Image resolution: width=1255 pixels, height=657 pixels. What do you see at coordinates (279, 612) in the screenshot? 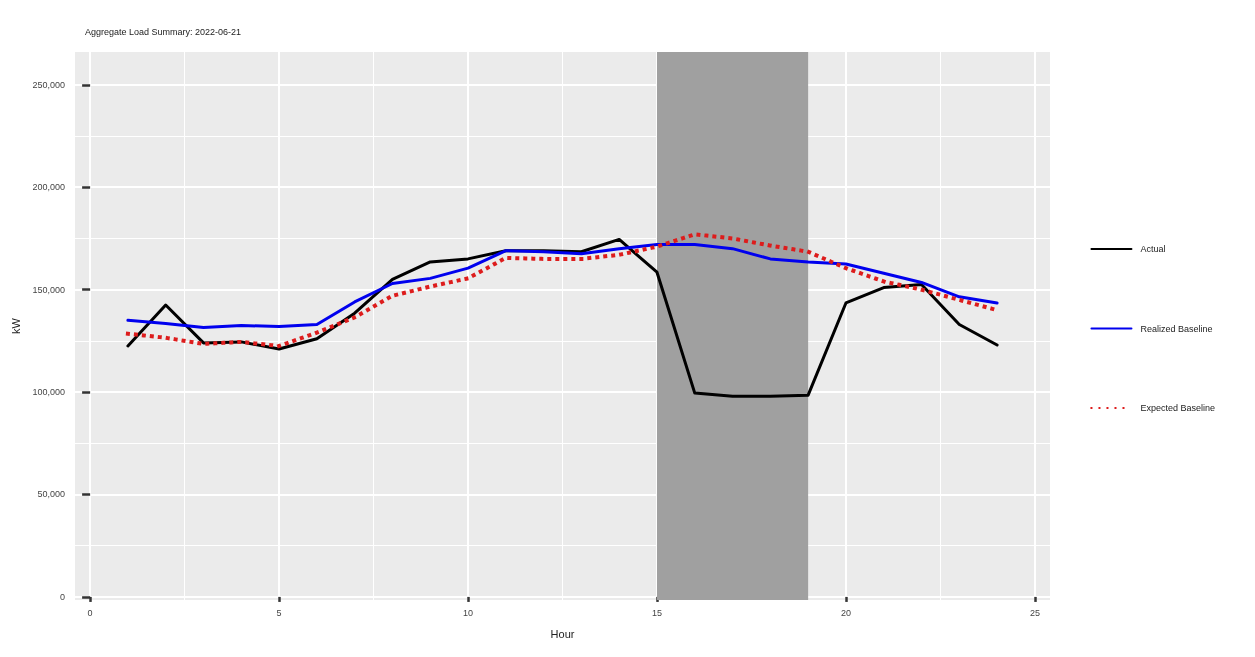
I see `x-tick-label: 5` at bounding box center [279, 612].